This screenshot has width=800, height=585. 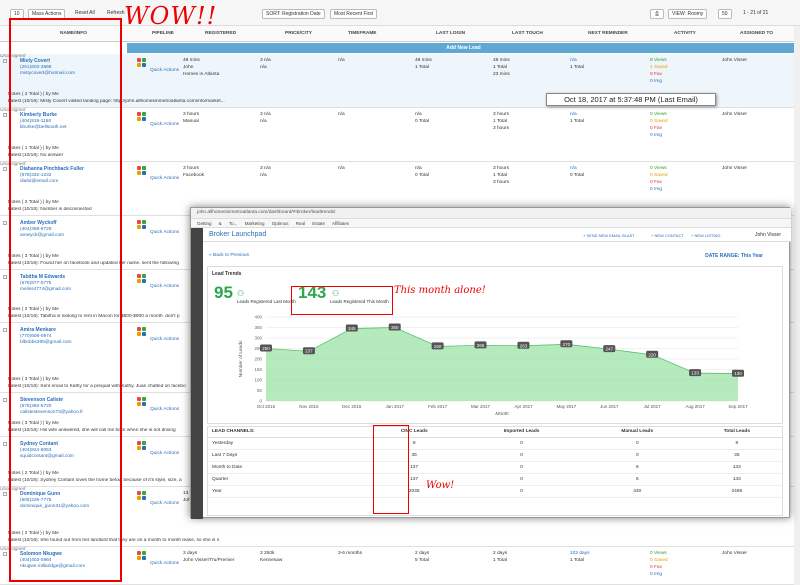 What do you see at coordinates (298, 33) in the screenshot?
I see `col-price: Price/City` at bounding box center [298, 33].